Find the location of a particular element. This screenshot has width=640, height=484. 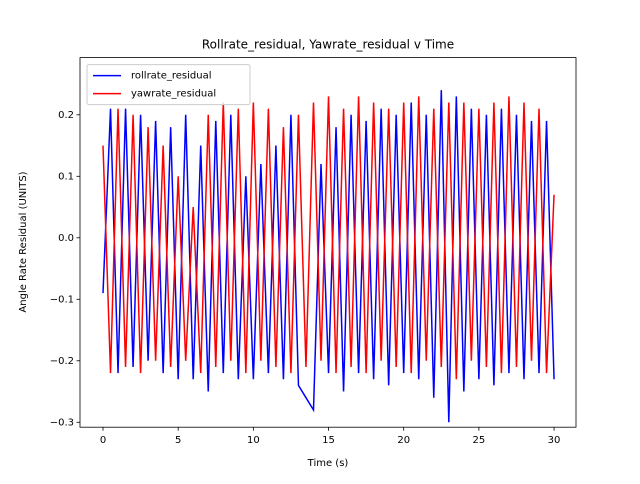

x-tick-label: 20 is located at coordinates (403, 440).